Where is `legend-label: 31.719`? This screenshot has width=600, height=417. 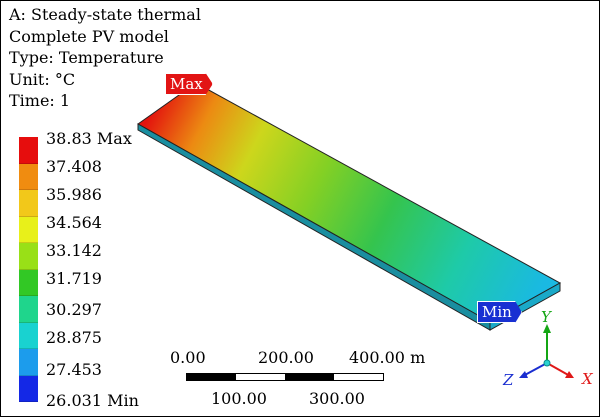 legend-label: 31.719 is located at coordinates (74, 278).